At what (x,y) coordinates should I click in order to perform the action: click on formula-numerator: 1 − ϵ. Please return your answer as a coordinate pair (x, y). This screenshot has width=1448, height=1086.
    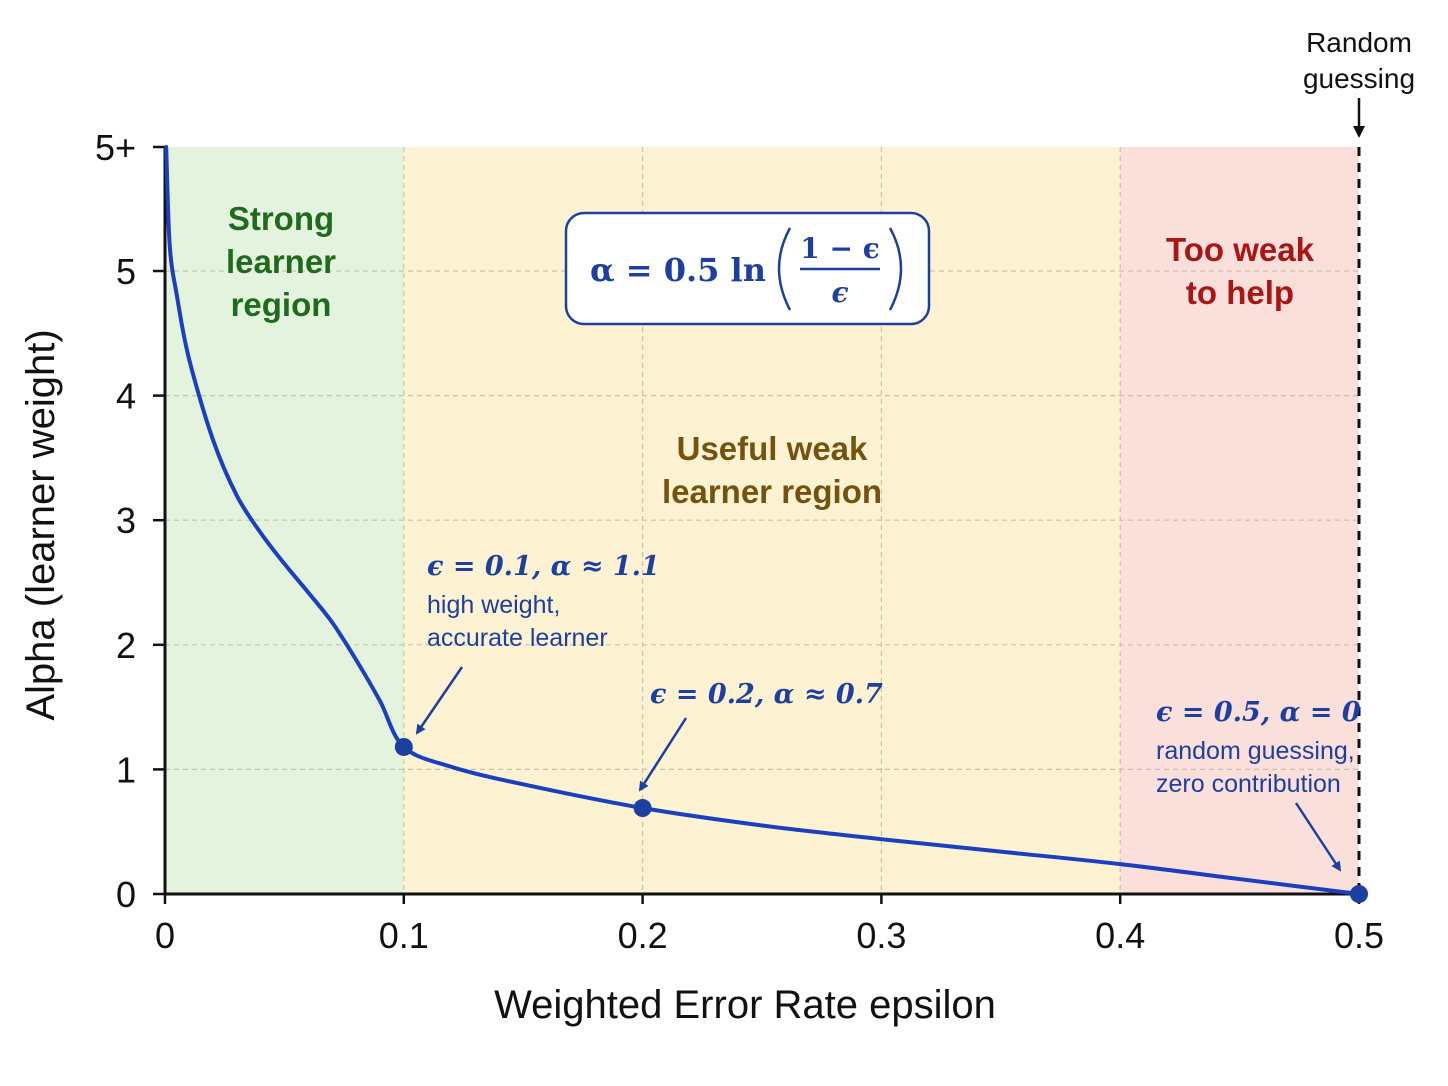
    Looking at the image, I should click on (840, 248).